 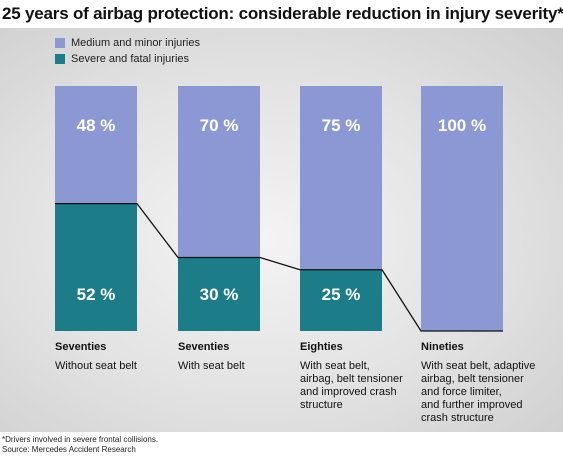 I want to click on legend-item-medium: Medium and minor injuries, so click(x=127, y=43).